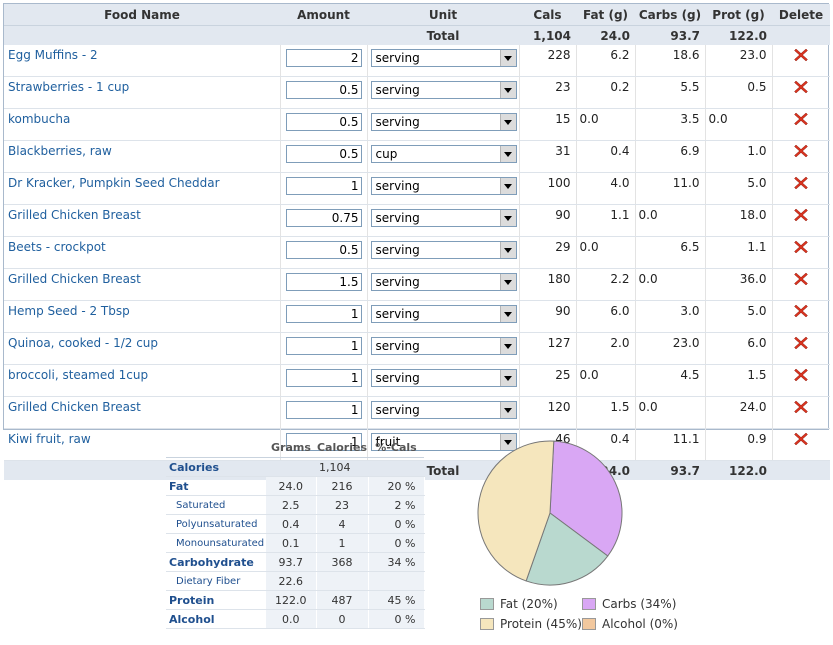 The height and width of the screenshot is (645, 833). I want to click on column-header-amount: Amount, so click(323, 15).